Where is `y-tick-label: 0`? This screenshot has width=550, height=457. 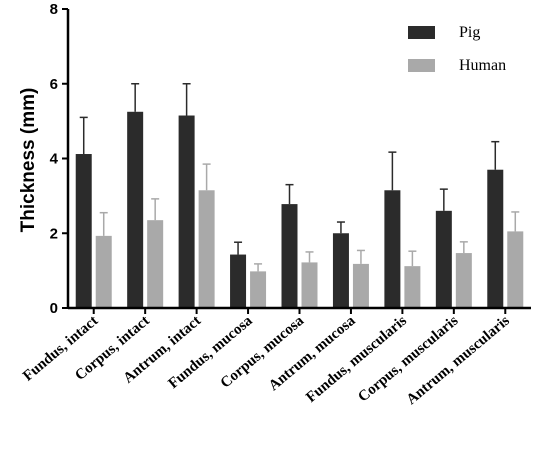
y-tick-label: 0 is located at coordinates (54, 308).